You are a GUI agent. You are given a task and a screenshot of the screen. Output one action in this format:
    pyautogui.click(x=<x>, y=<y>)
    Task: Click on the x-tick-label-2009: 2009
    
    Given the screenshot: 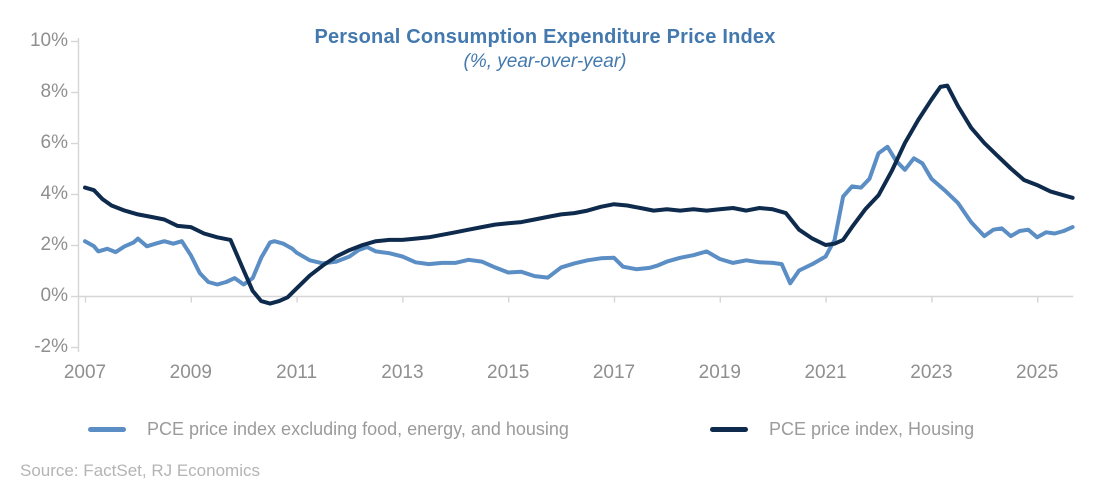 What is the action you would take?
    pyautogui.click(x=190, y=372)
    